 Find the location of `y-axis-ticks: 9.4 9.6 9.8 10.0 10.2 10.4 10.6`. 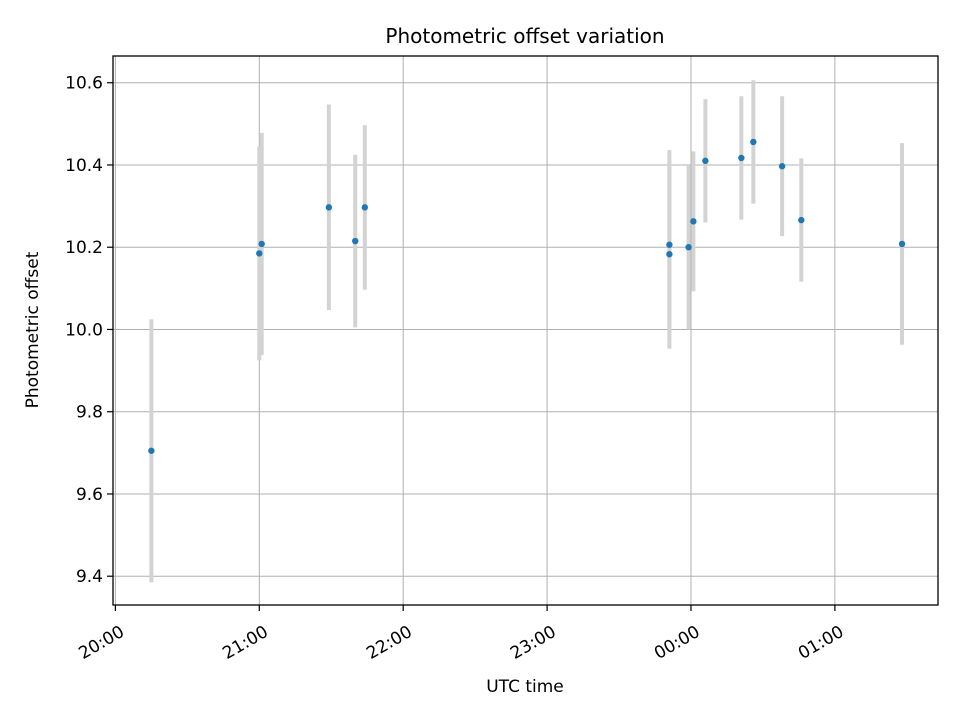

y-axis-ticks: 9.4 9.6 9.8 10.0 10.2 10.4 10.6 is located at coordinates (89, 330).